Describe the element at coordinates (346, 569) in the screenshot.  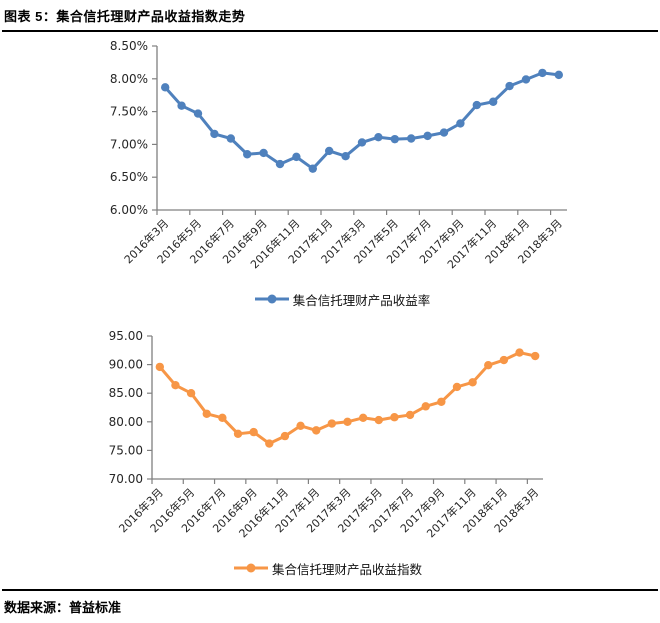
I see `yield-index-legend-label: 集合信托理财产品收益指数` at that location.